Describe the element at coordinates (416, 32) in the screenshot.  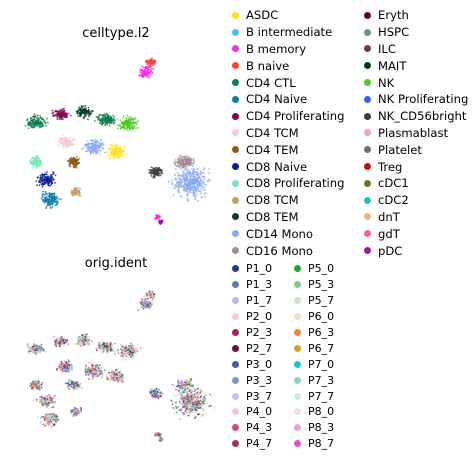
I see `legend-entry: HSPC` at that location.